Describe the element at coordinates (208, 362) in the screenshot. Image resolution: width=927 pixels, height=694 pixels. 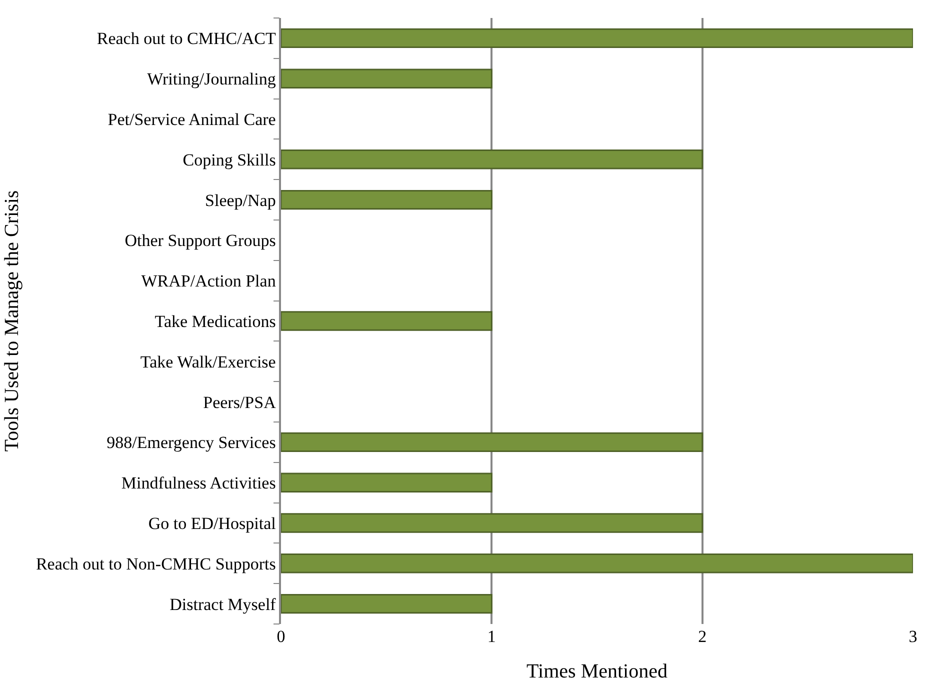
I see `y-tick-label: Take Walk/Exercise` at that location.